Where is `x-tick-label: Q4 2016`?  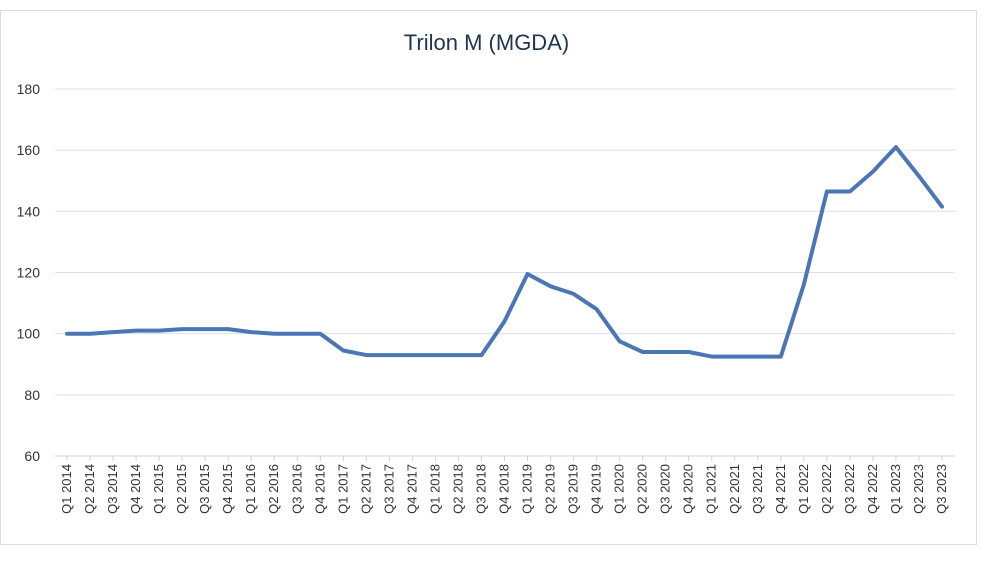
x-tick-label: Q4 2016 is located at coordinates (319, 489).